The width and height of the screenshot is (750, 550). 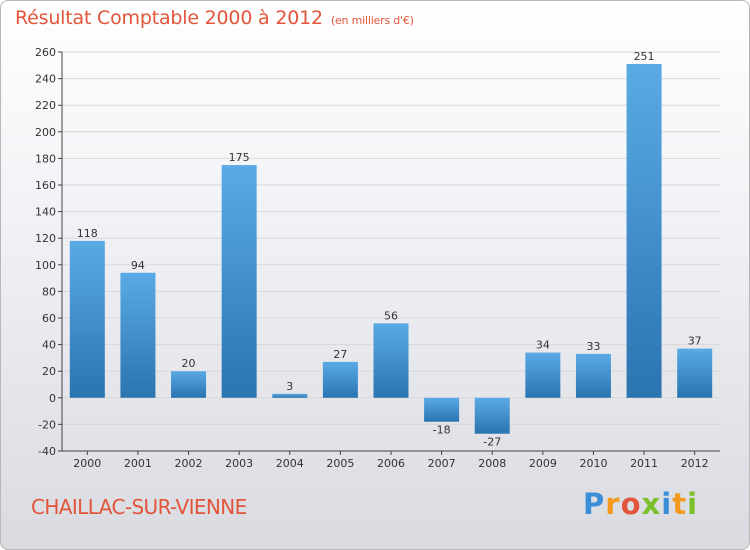 What do you see at coordinates (45, 212) in the screenshot?
I see `y-tick-label: 140` at bounding box center [45, 212].